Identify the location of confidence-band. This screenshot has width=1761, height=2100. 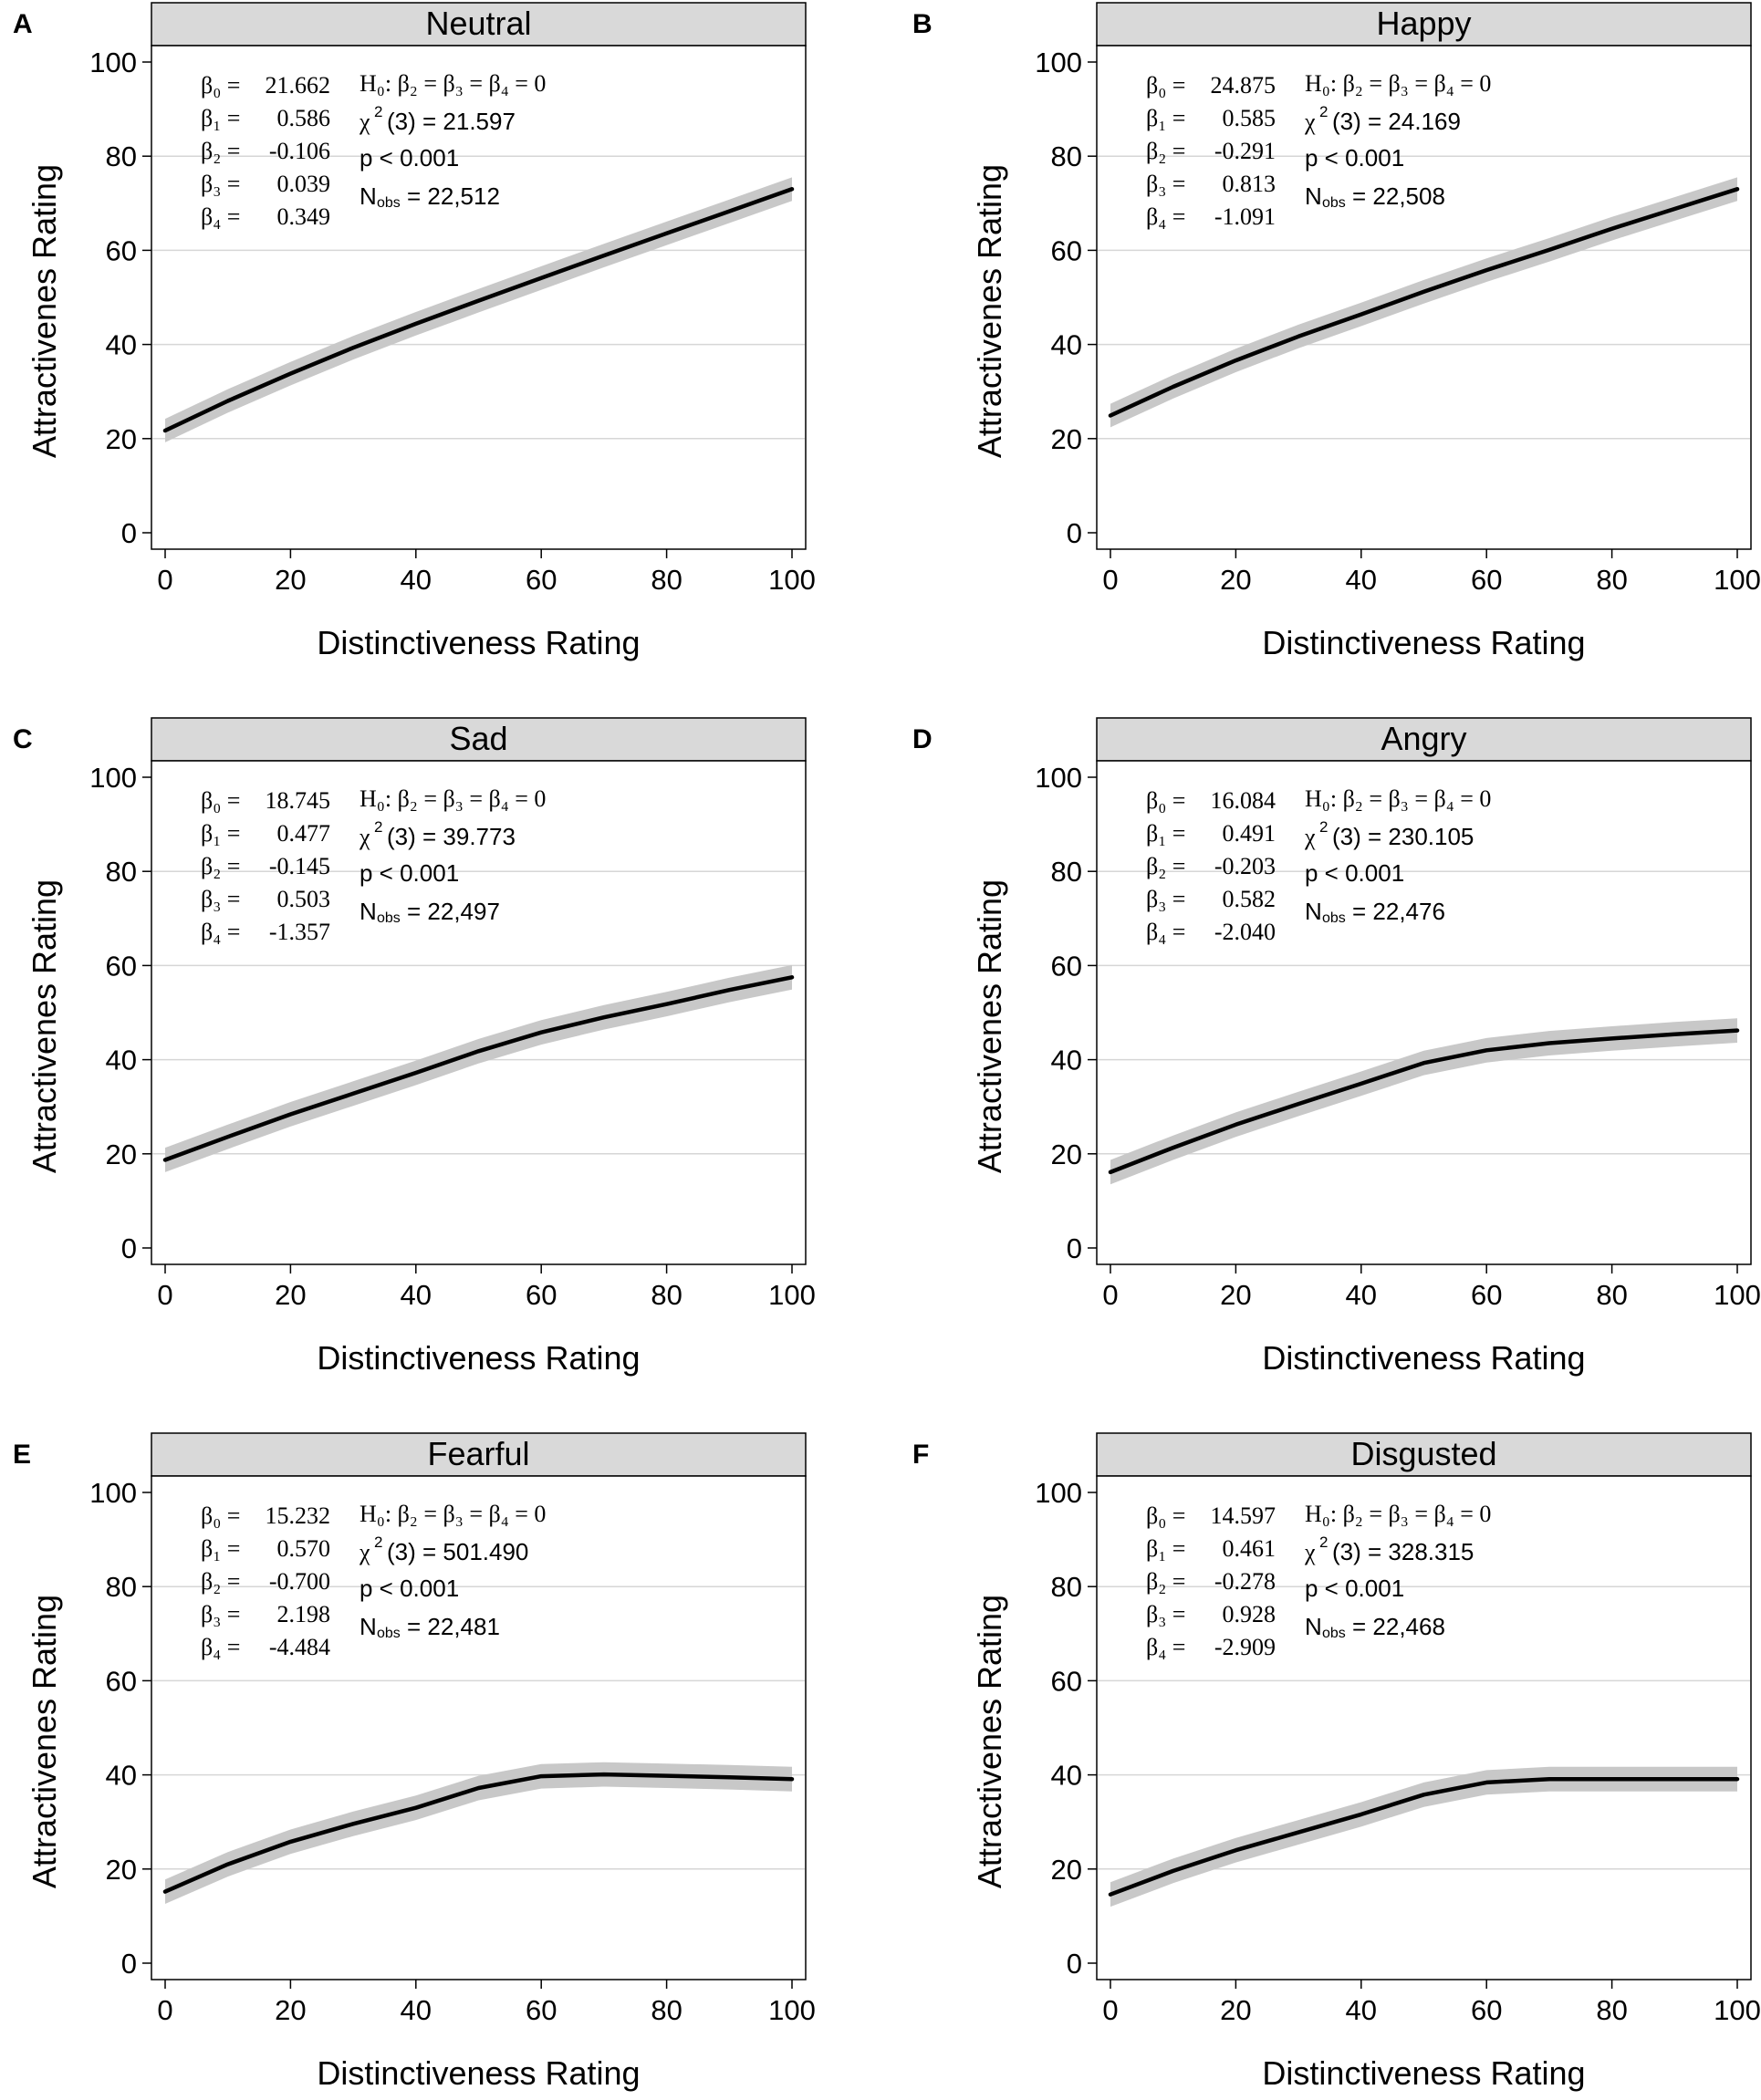
(479, 1068).